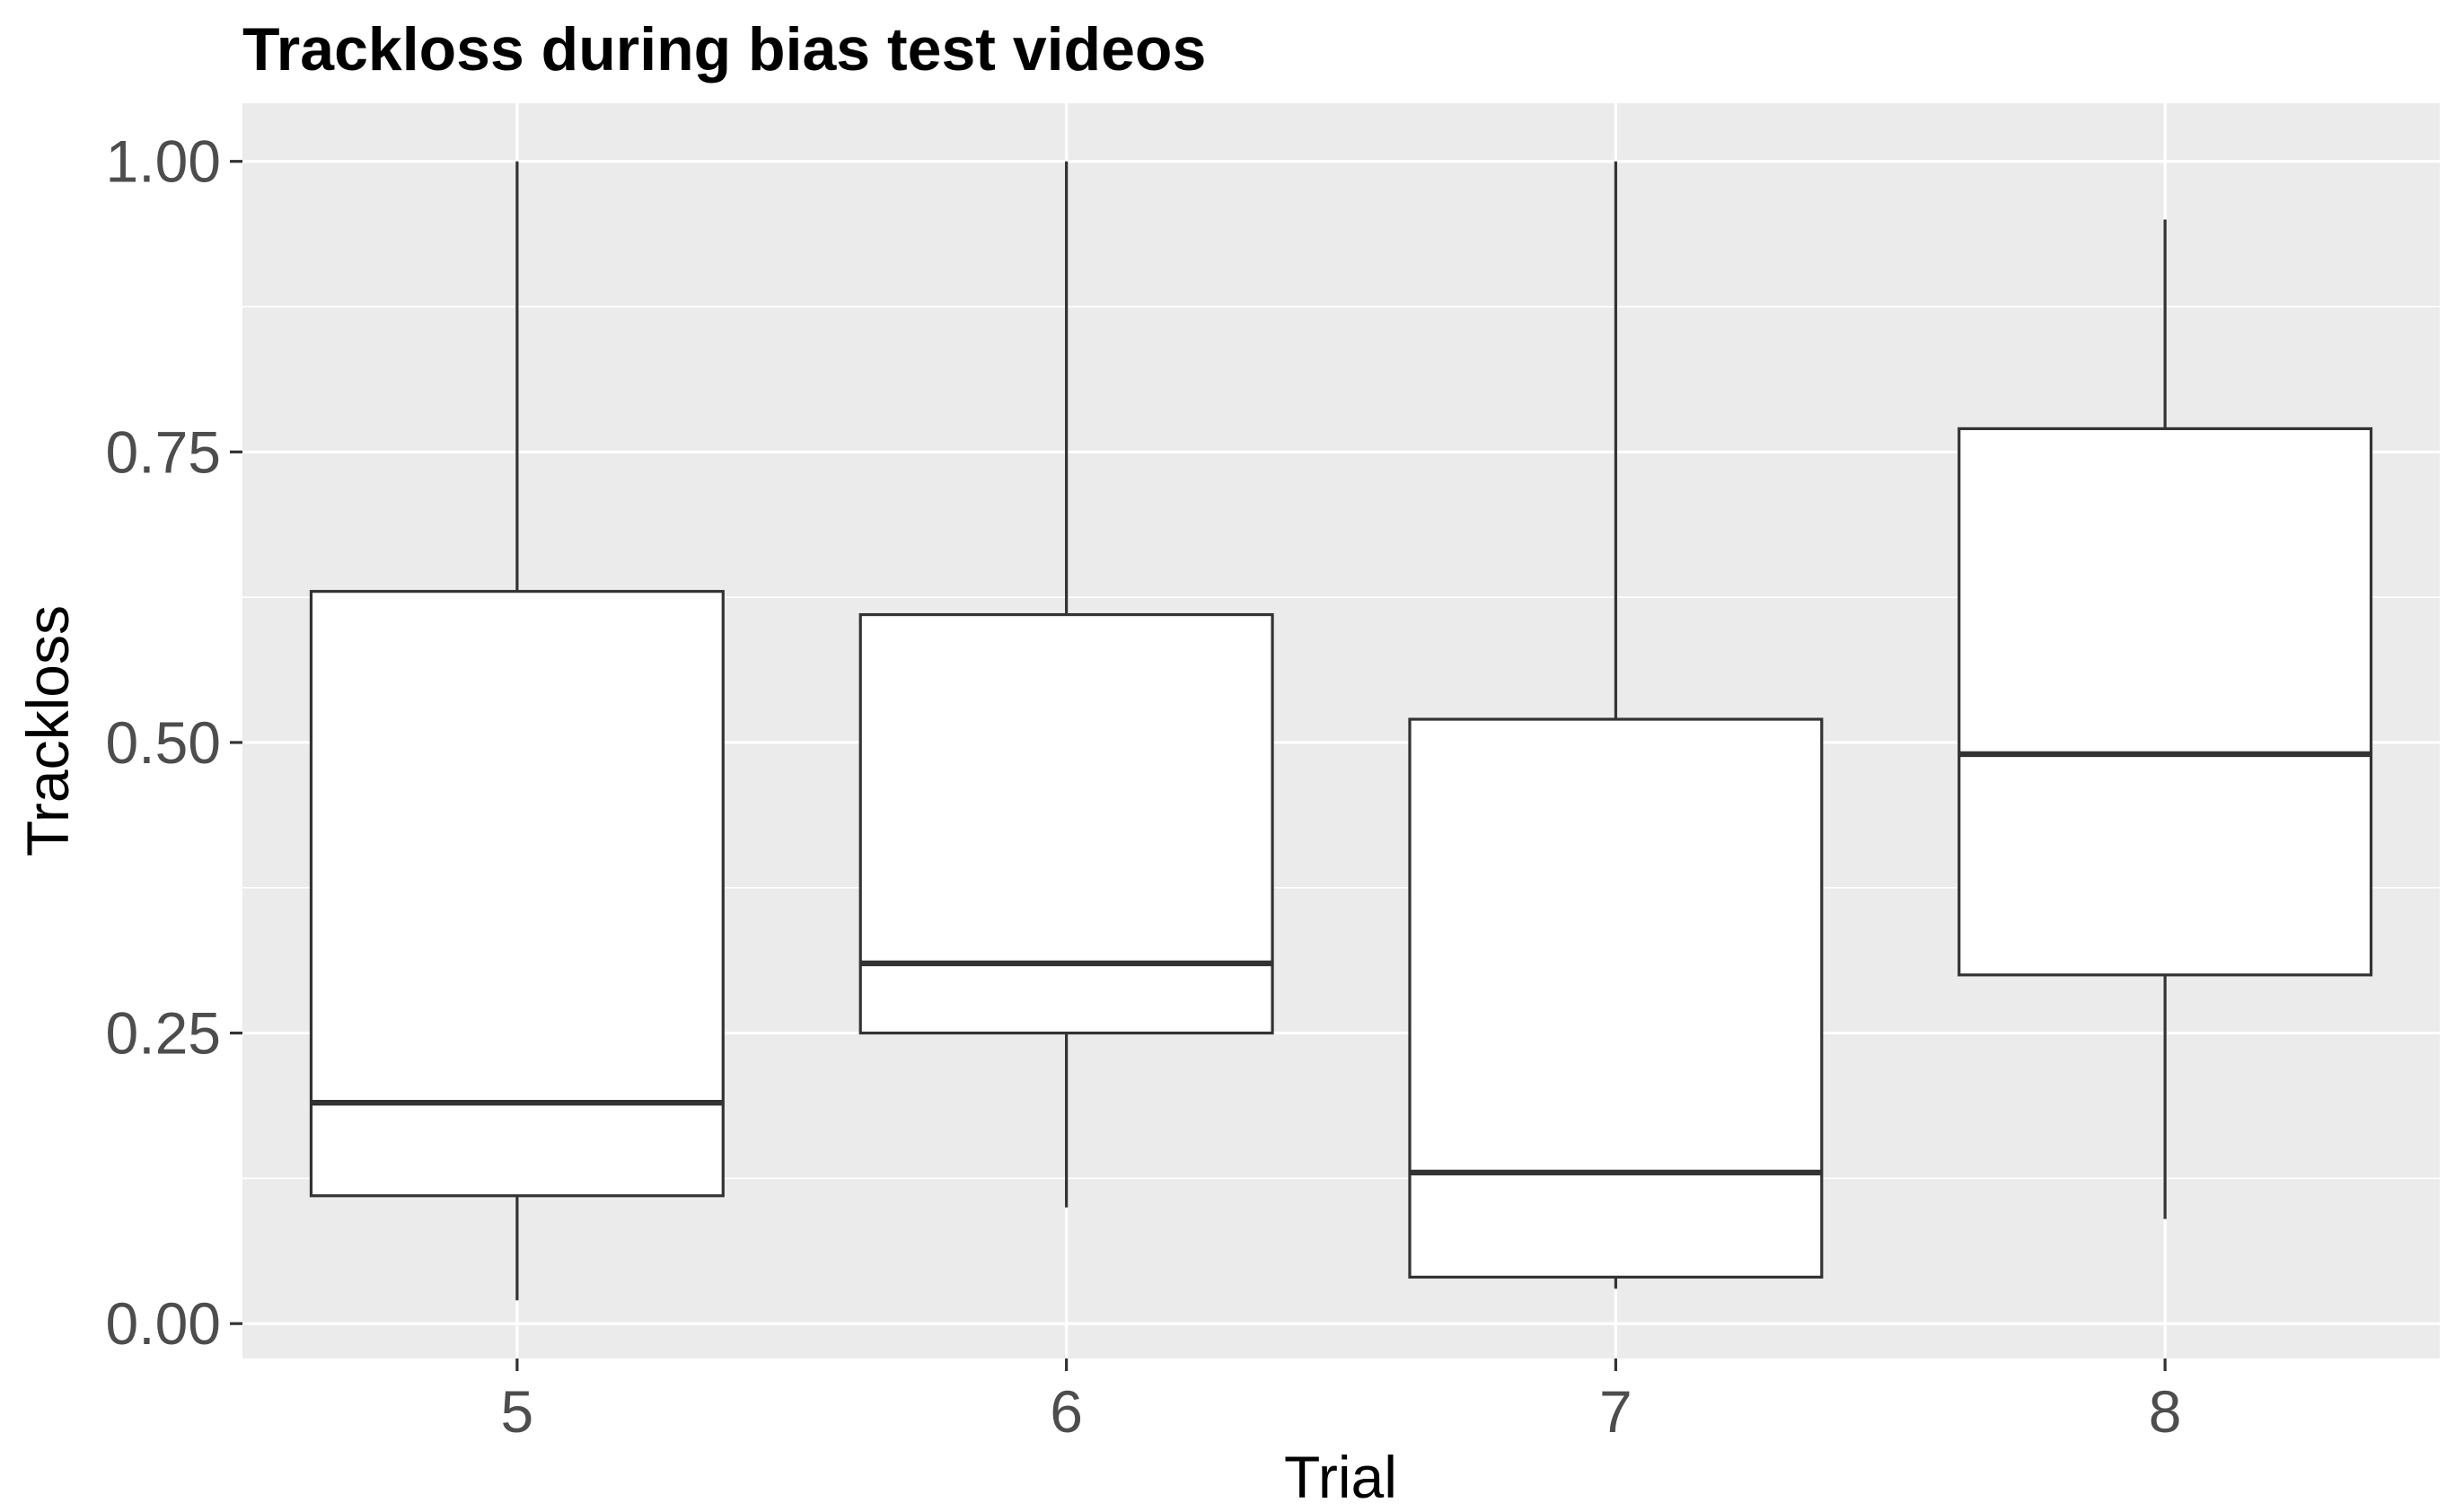 This screenshot has height=1512, width=2446. I want to click on chart-title: Trackloss during bias test videos, so click(724, 49).